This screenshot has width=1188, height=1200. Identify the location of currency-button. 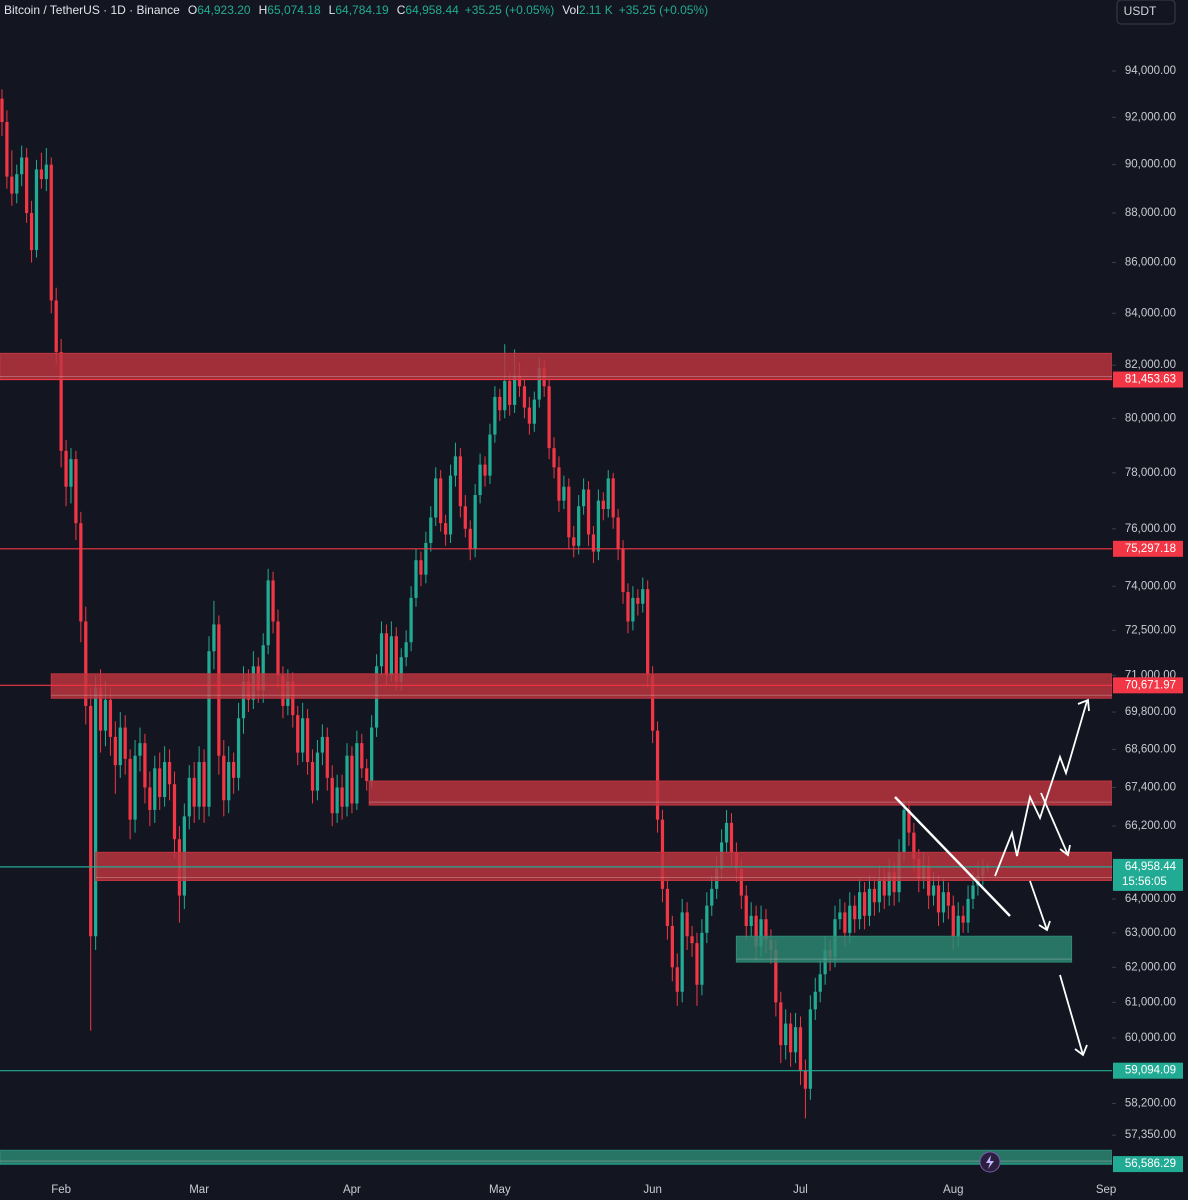
(1146, 12).